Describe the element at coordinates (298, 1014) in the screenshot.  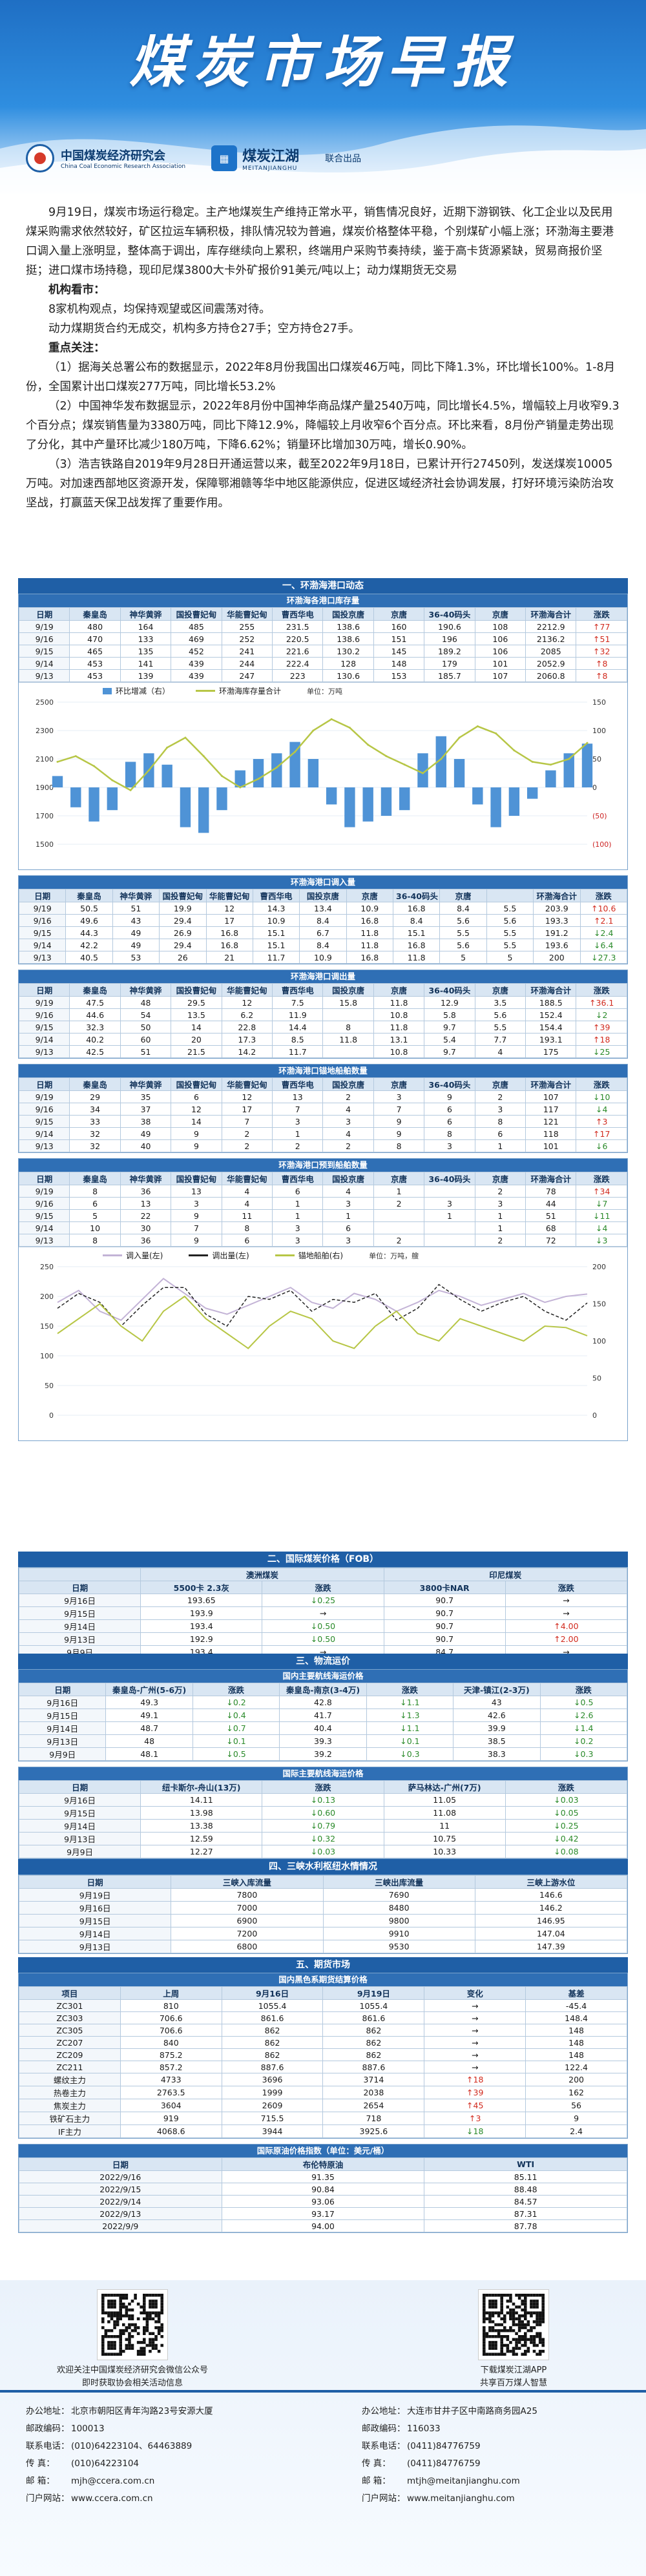
I see `table-cell: 11.9` at that location.